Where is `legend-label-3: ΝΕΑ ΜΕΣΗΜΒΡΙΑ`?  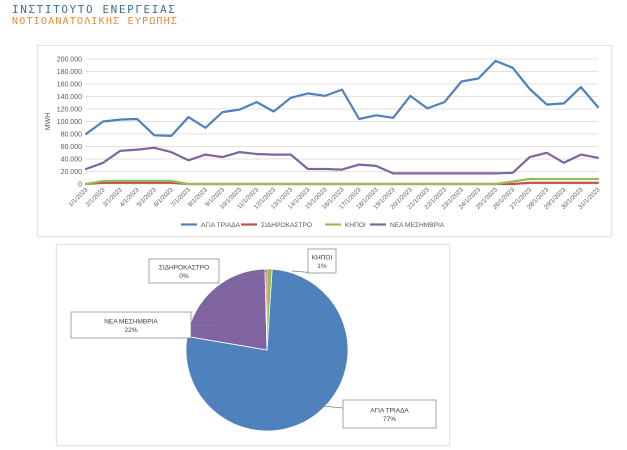
legend-label-3: ΝΕΑ ΜΕΣΗΜΒΡΙΑ is located at coordinates (417, 225).